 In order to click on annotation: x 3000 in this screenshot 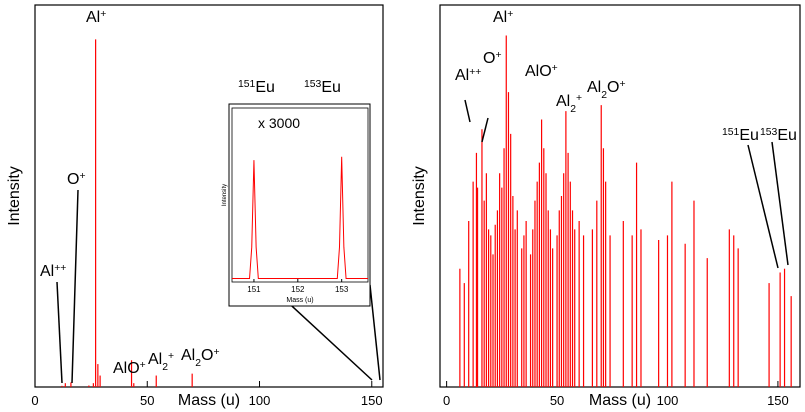, I will do `click(279, 123)`.